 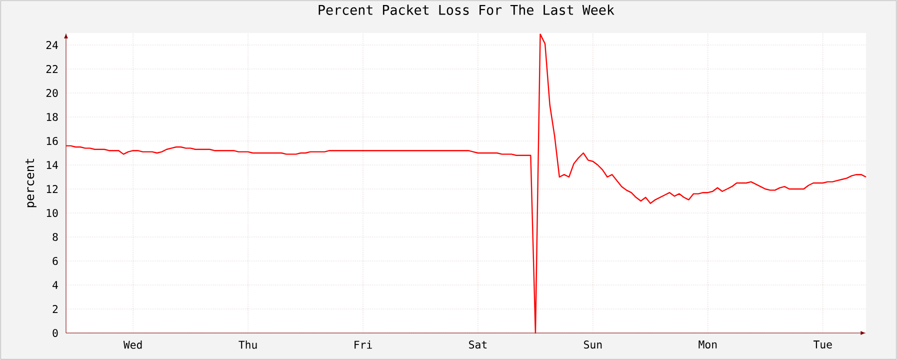 What do you see at coordinates (55, 237) in the screenshot?
I see `y-tick-label: 8` at bounding box center [55, 237].